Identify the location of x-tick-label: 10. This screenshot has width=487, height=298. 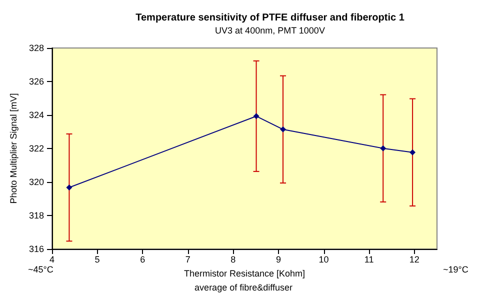
(323, 259).